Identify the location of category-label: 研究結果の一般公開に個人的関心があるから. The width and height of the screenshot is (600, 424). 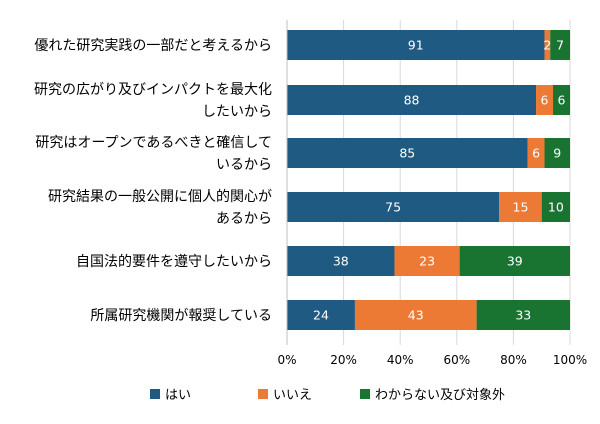
(160, 208).